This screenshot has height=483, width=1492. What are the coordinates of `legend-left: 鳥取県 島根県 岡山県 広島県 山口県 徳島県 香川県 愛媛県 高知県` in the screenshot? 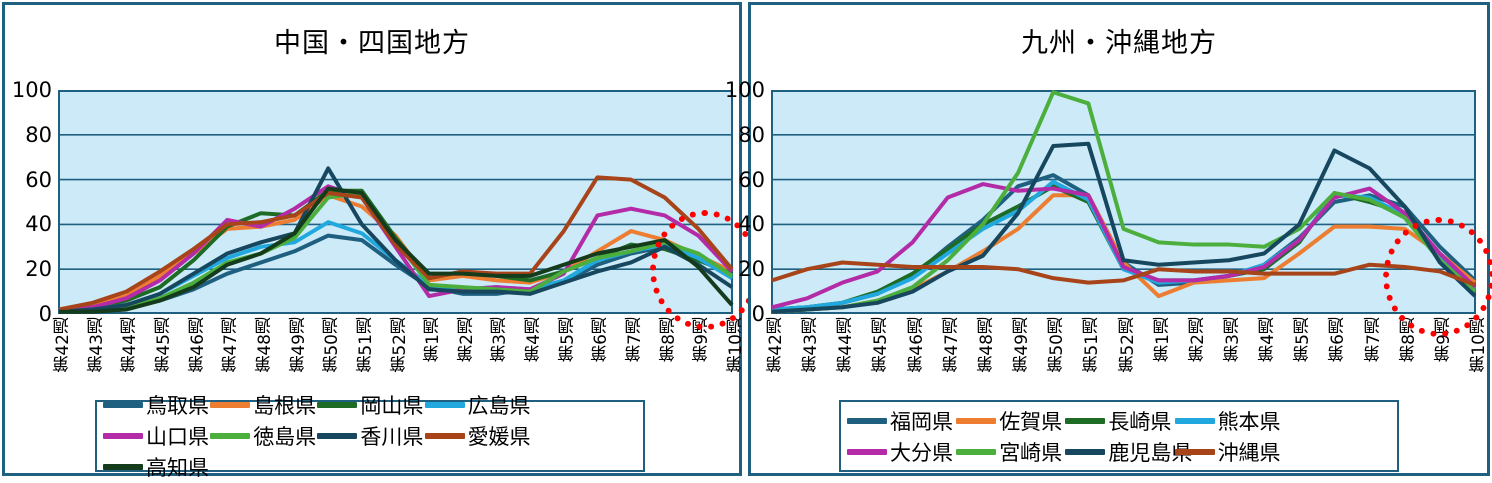 It's located at (370, 437).